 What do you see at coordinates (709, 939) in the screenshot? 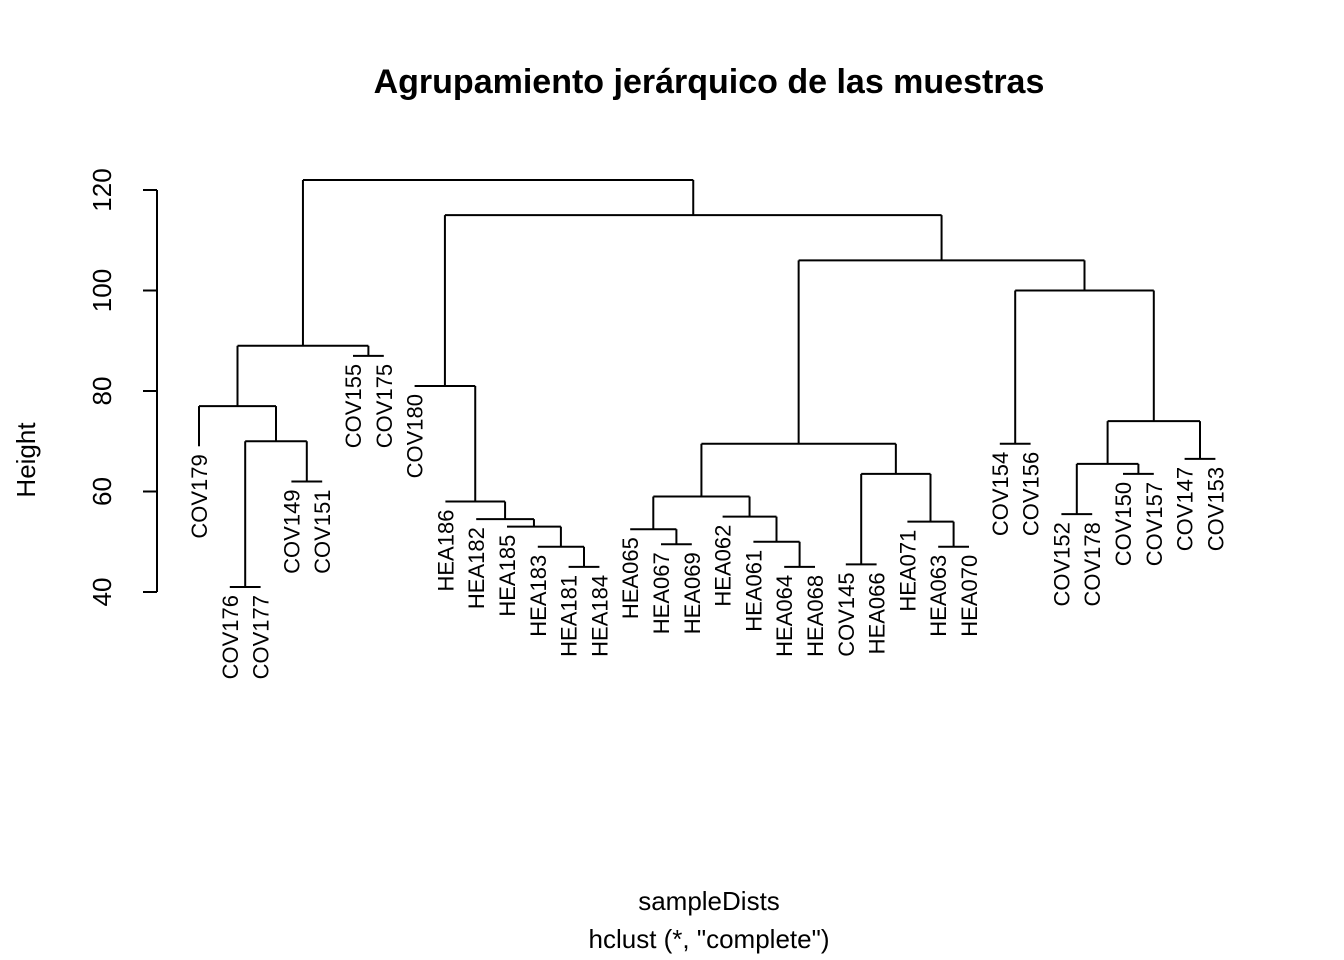
I see `method-sublabel: hclust (*, "complete")` at bounding box center [709, 939].